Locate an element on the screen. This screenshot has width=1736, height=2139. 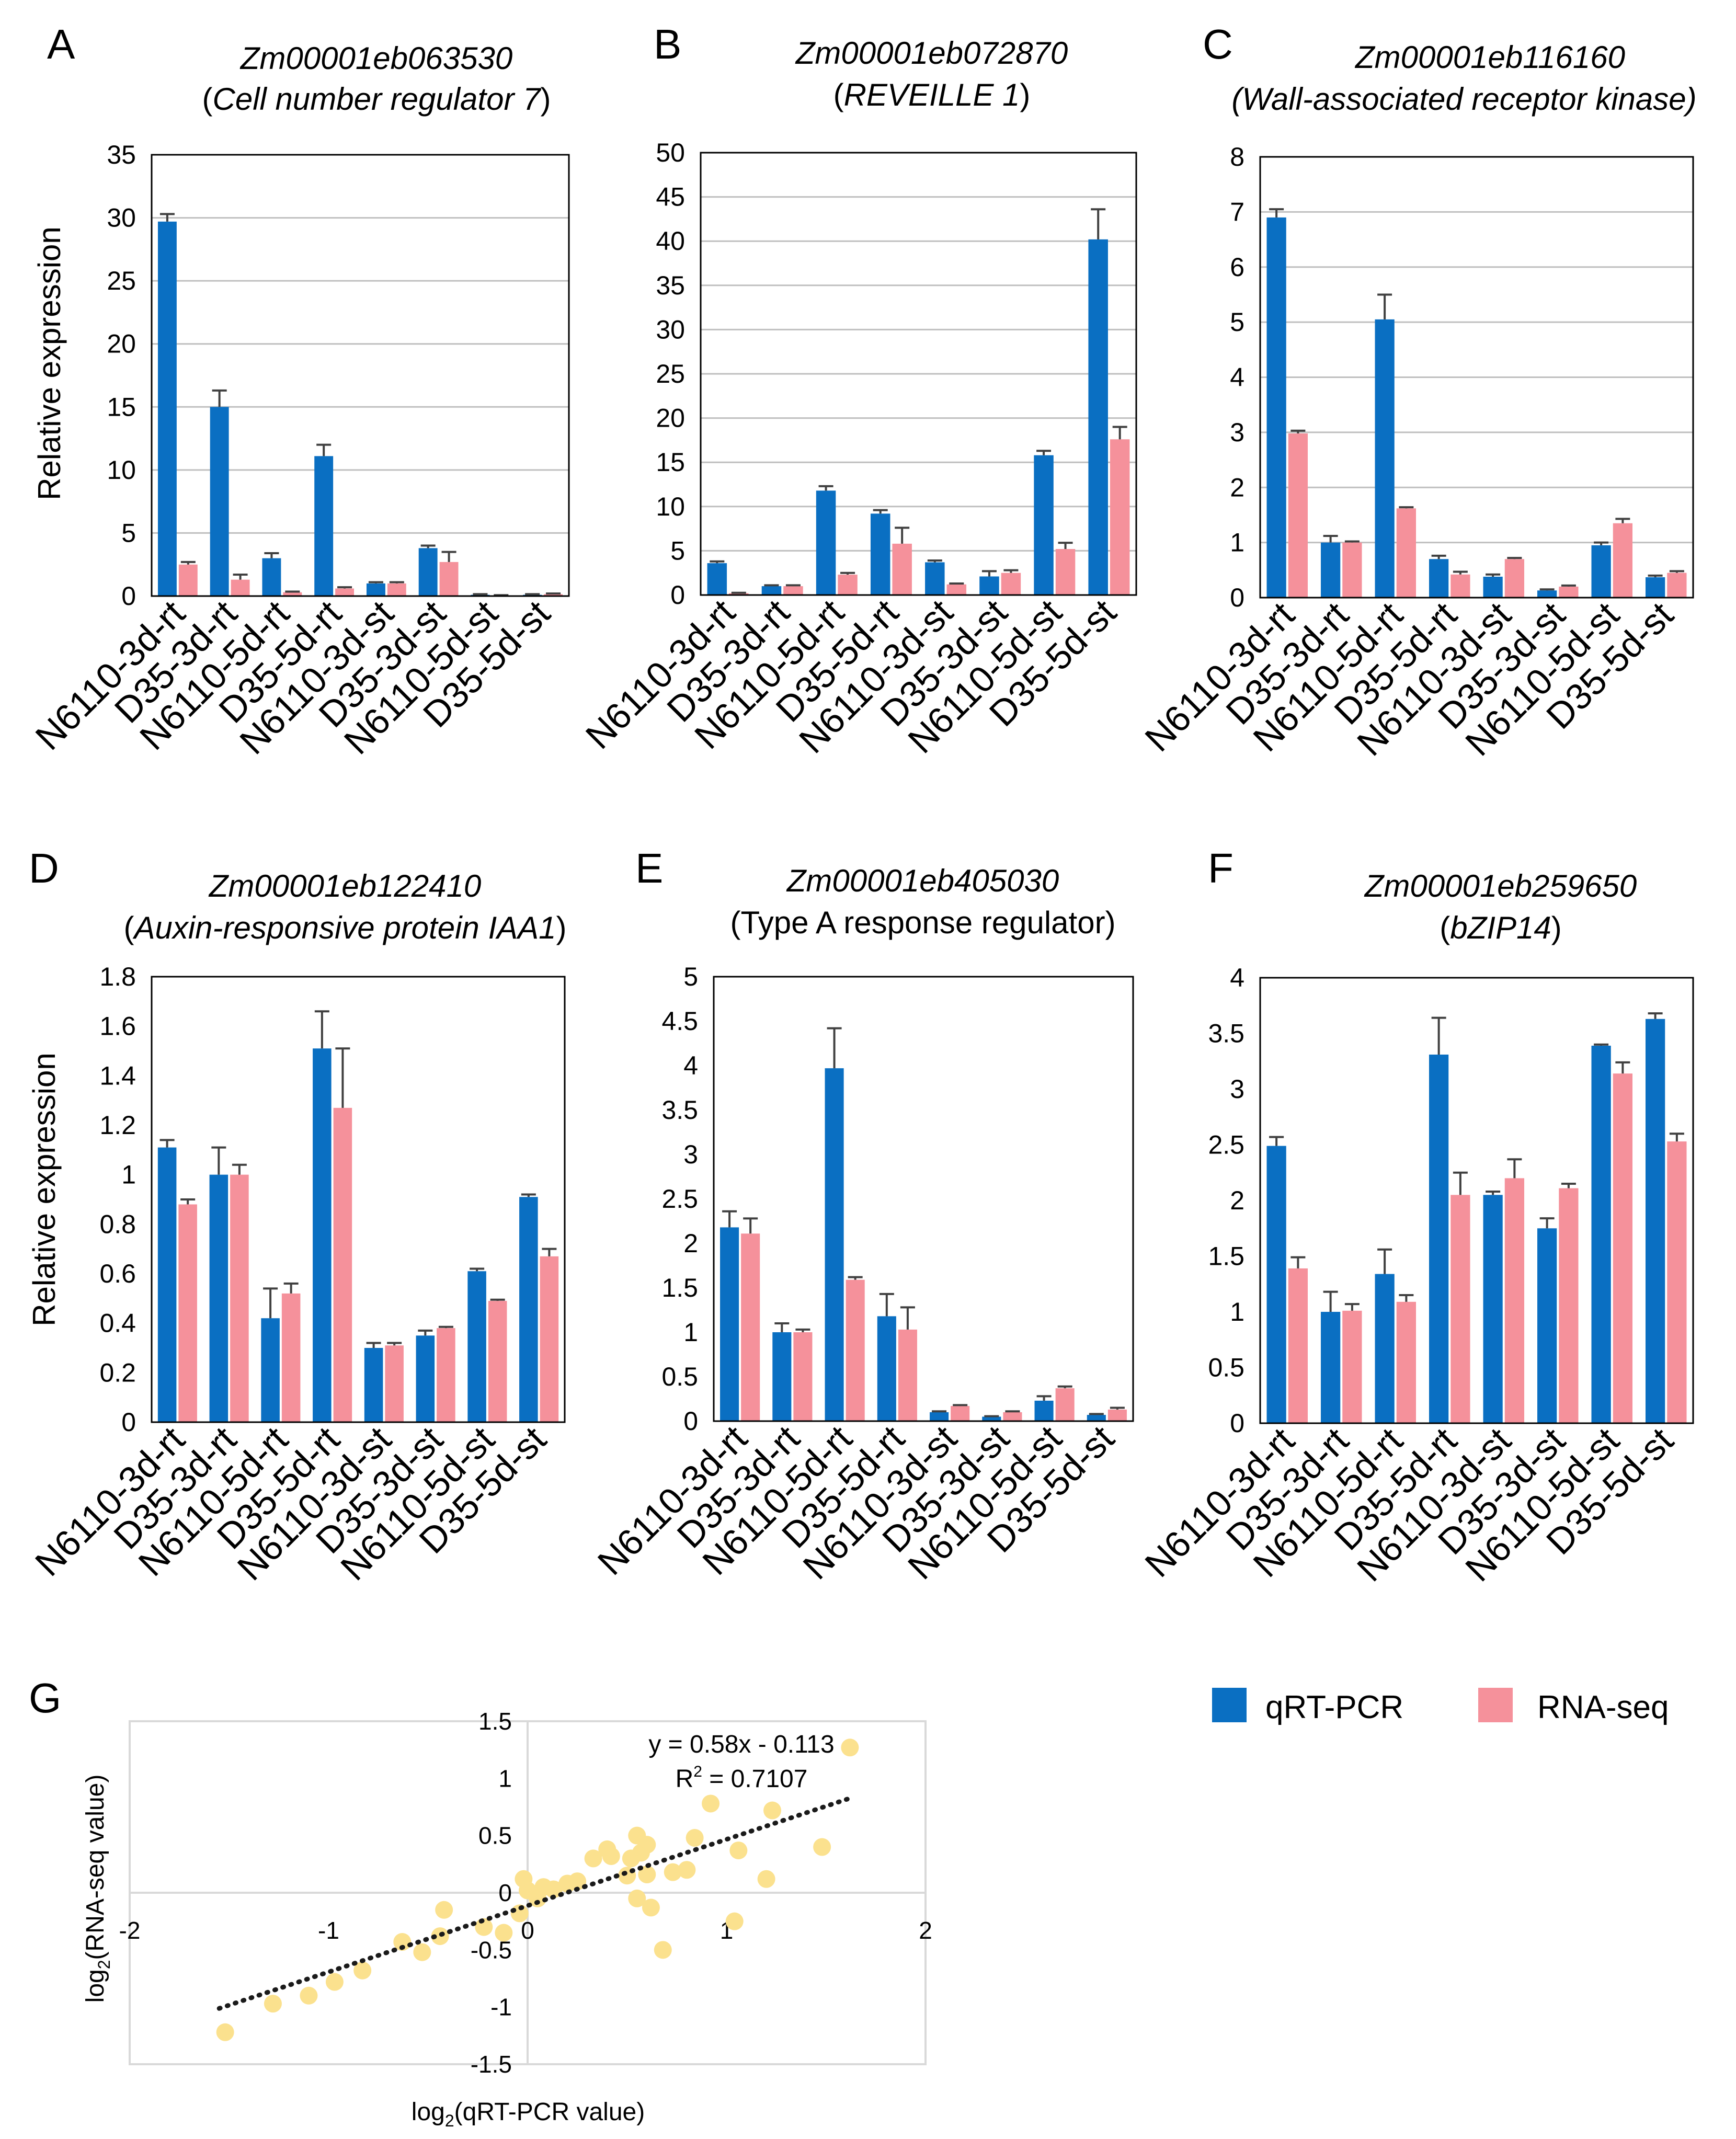
panel-label-c: C is located at coordinates (1218, 44).